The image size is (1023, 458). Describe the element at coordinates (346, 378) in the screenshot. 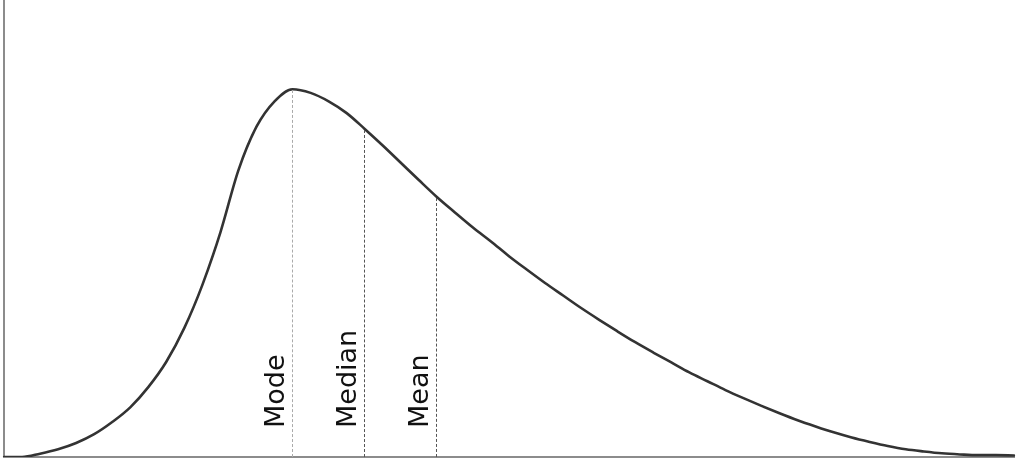

I see `annotation: Median` at that location.